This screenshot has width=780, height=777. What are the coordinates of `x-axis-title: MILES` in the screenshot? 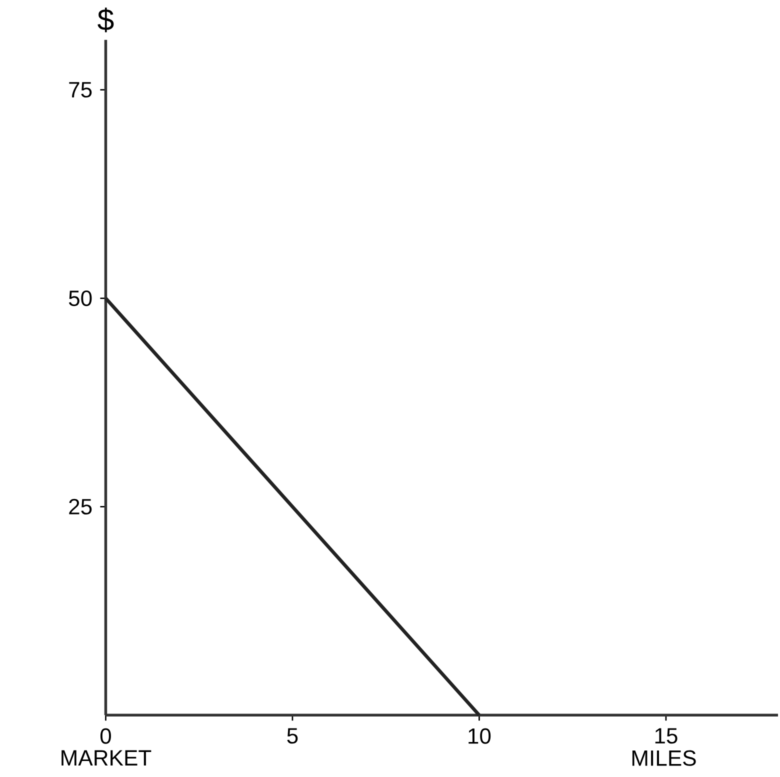 It's located at (664, 758).